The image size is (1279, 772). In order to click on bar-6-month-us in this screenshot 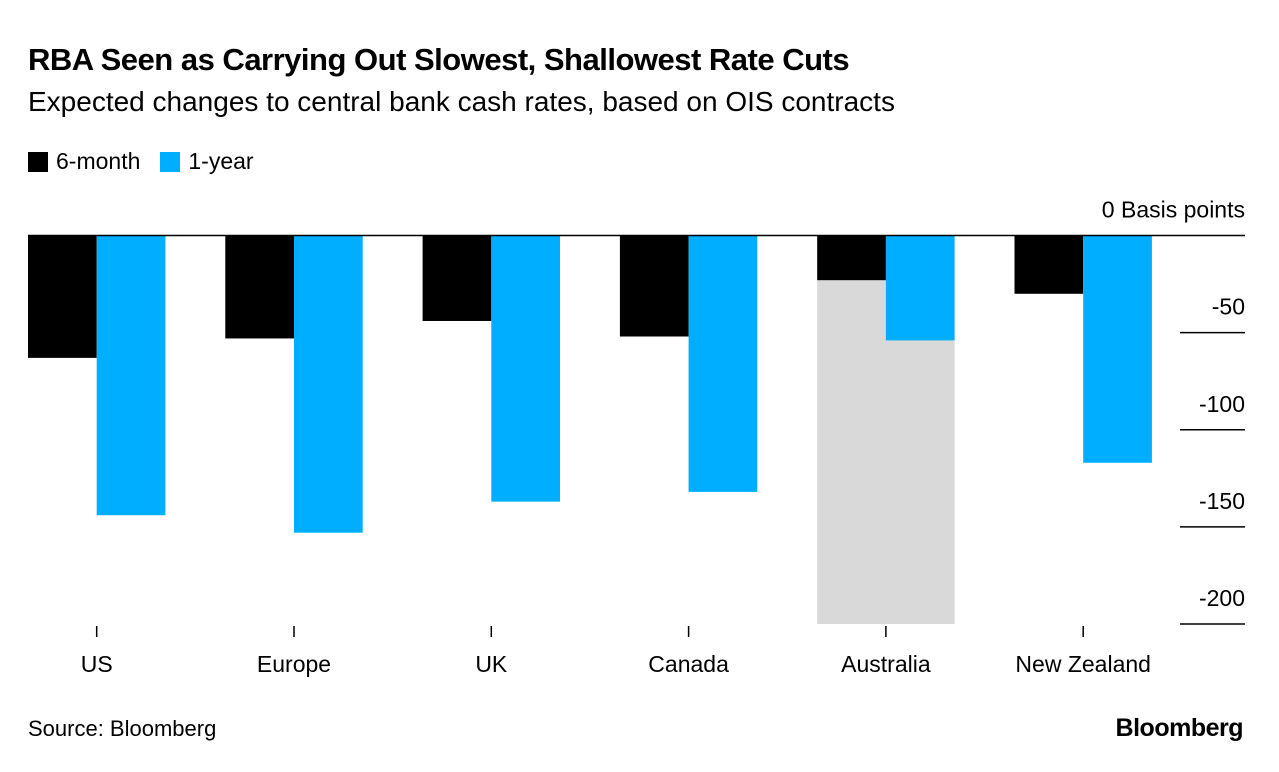, I will do `click(62, 296)`.